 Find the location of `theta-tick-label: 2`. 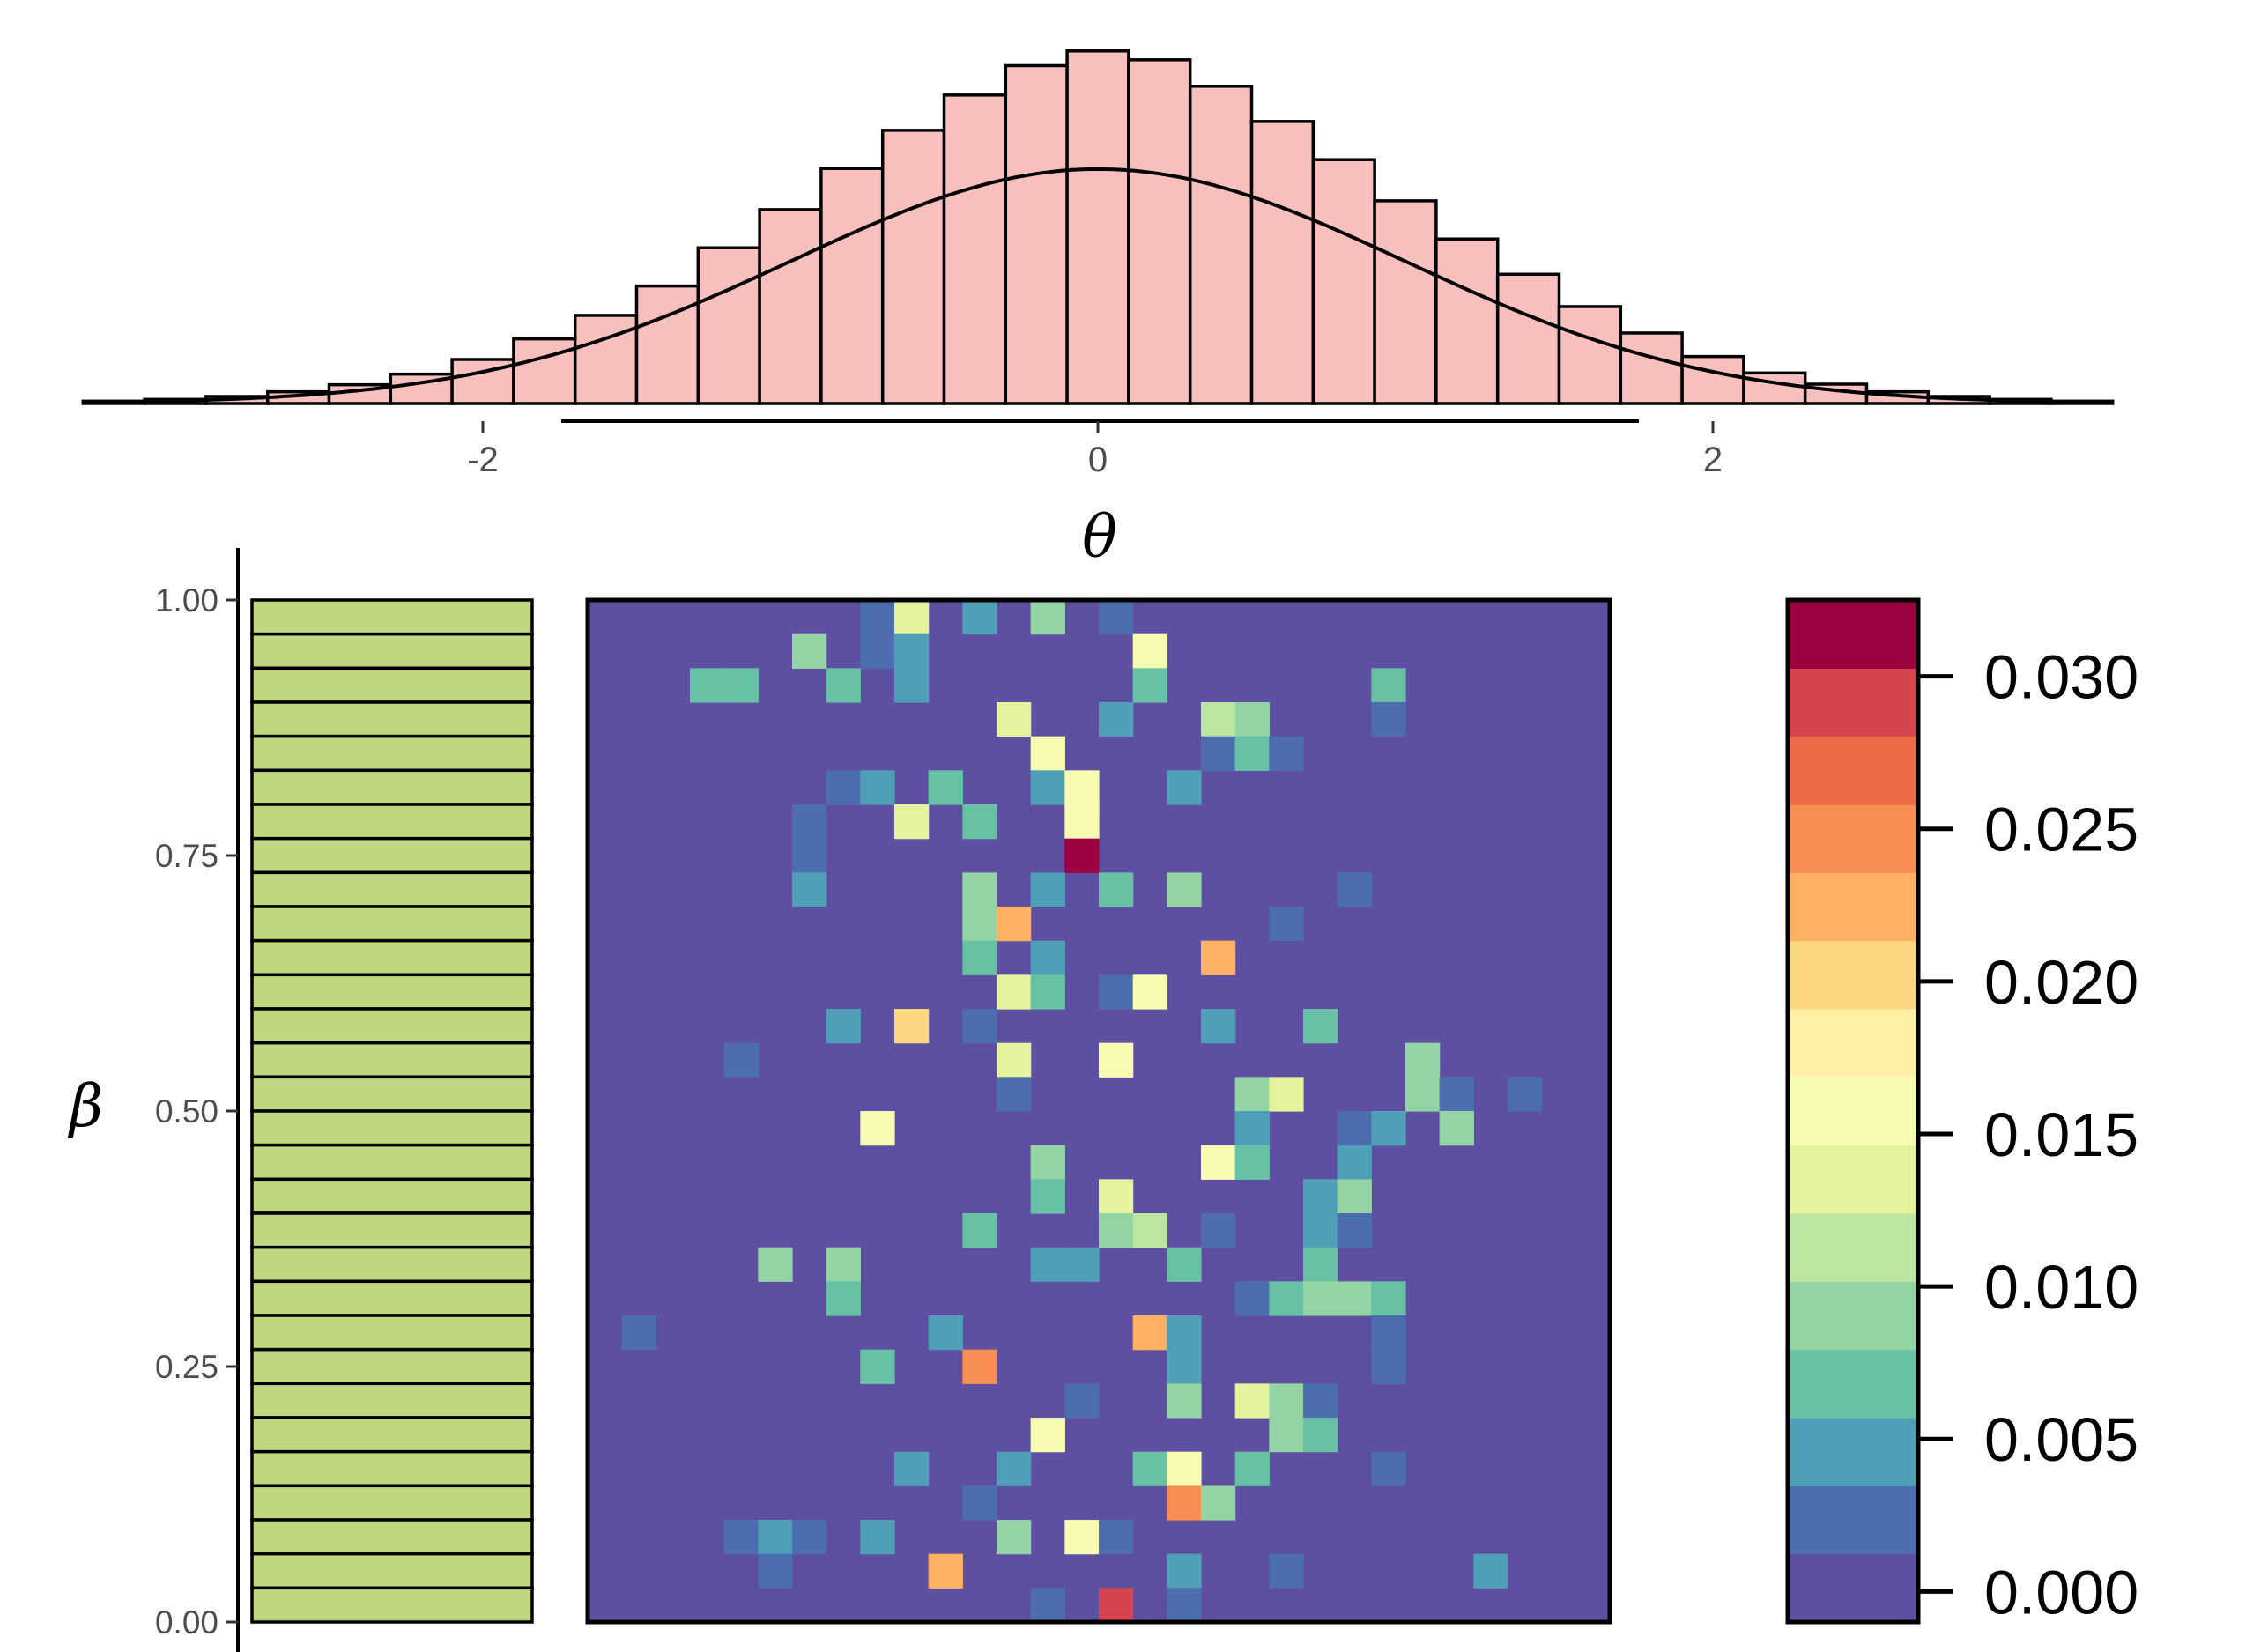

theta-tick-label: 2 is located at coordinates (1713, 460).